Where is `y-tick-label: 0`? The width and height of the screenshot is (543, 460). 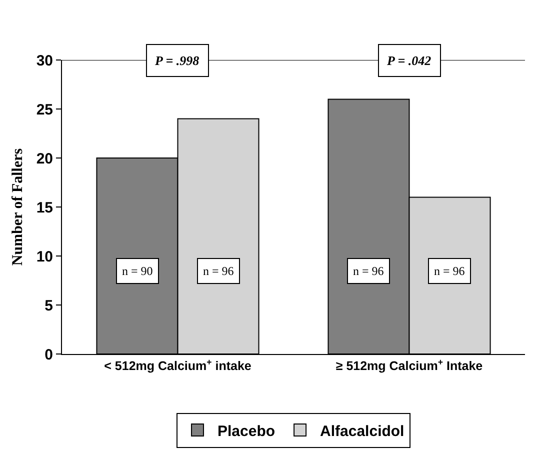 y-tick-label: 0 is located at coordinates (48, 355).